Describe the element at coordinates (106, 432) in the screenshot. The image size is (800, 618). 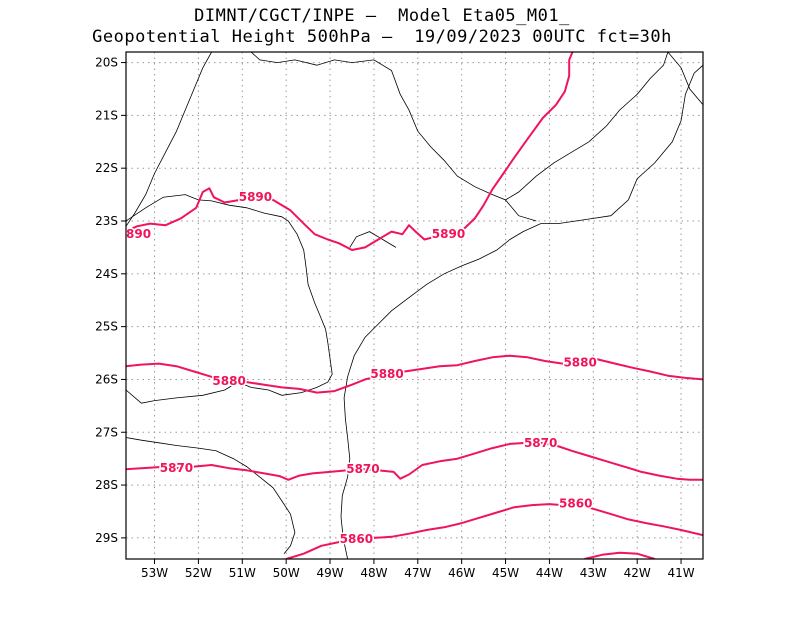
I see `lat-tick-label: 27S` at that location.